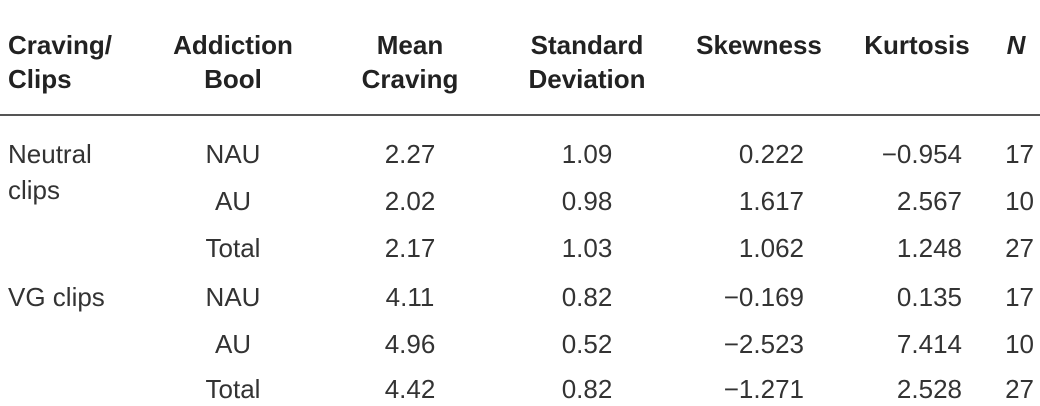 Image resolution: width=1040 pixels, height=406 pixels. I want to click on group-label-line: clips, so click(34, 190).